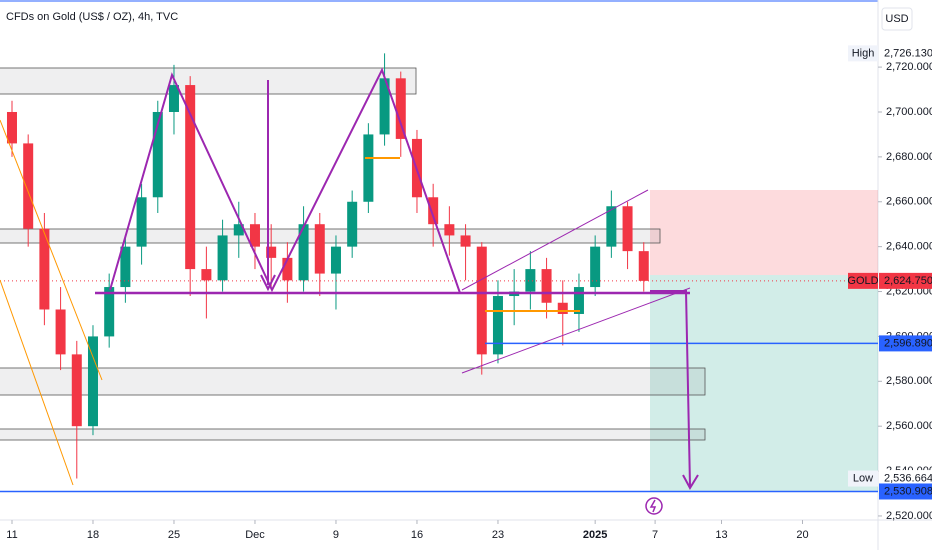 The width and height of the screenshot is (932, 550). Describe the element at coordinates (909, 157) in the screenshot. I see `y-tick-label: 2,680.000` at that location.